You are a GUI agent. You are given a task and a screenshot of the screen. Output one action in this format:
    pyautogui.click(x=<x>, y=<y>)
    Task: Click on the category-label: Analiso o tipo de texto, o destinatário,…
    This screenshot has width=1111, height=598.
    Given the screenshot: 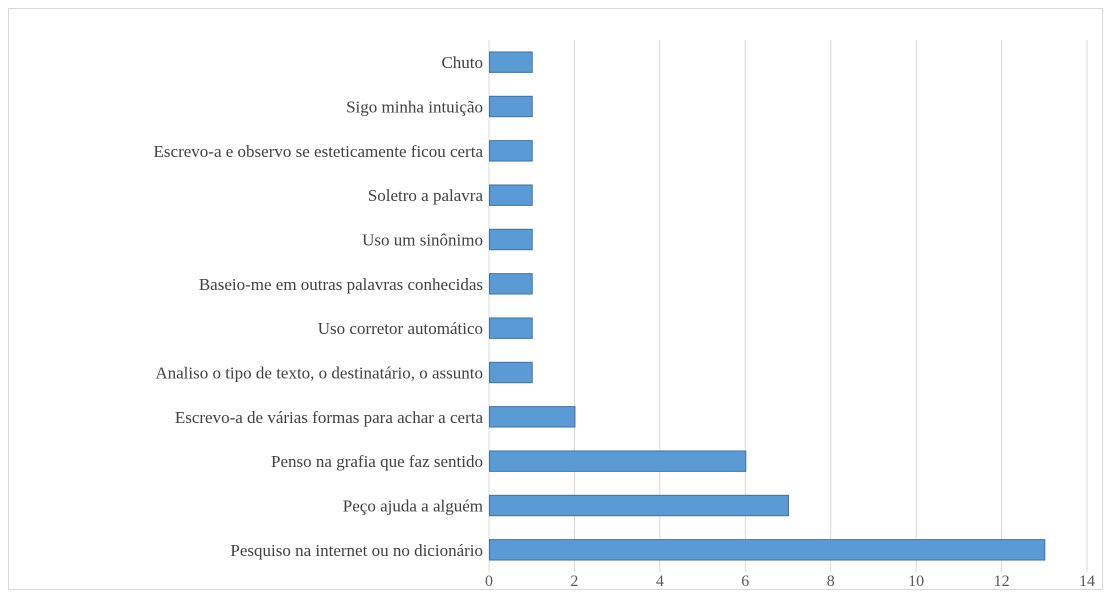 What is the action you would take?
    pyautogui.click(x=319, y=373)
    